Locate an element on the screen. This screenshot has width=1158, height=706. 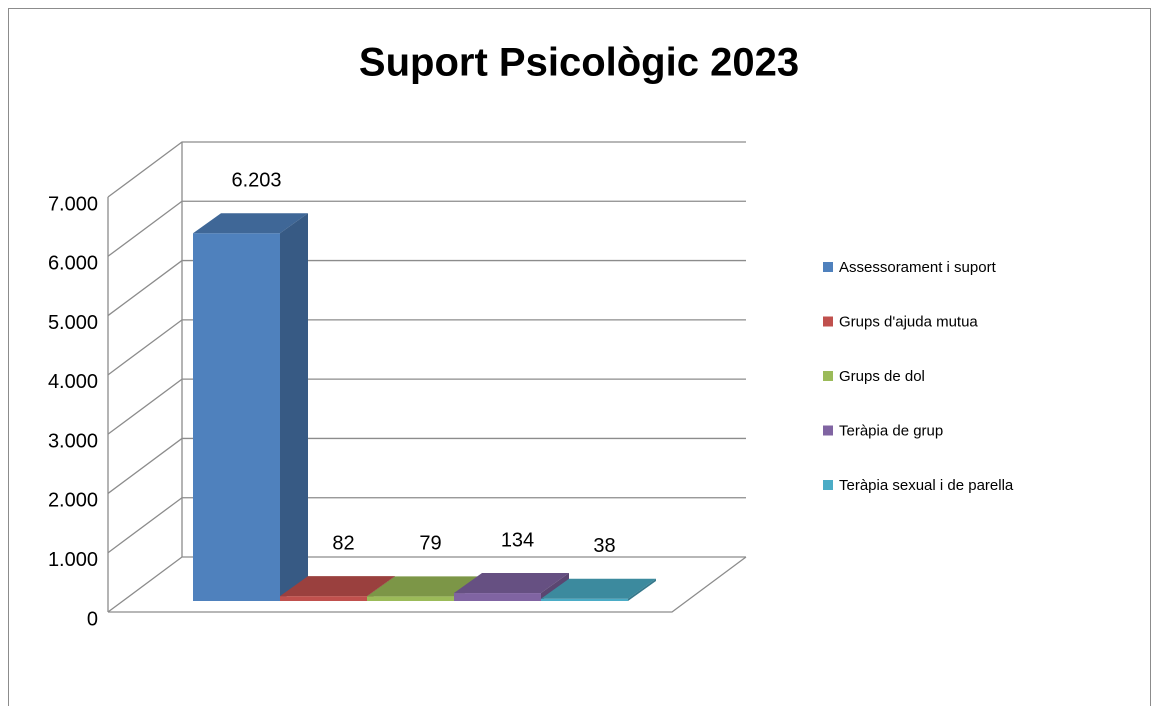
data-label: 82 is located at coordinates (343, 543).